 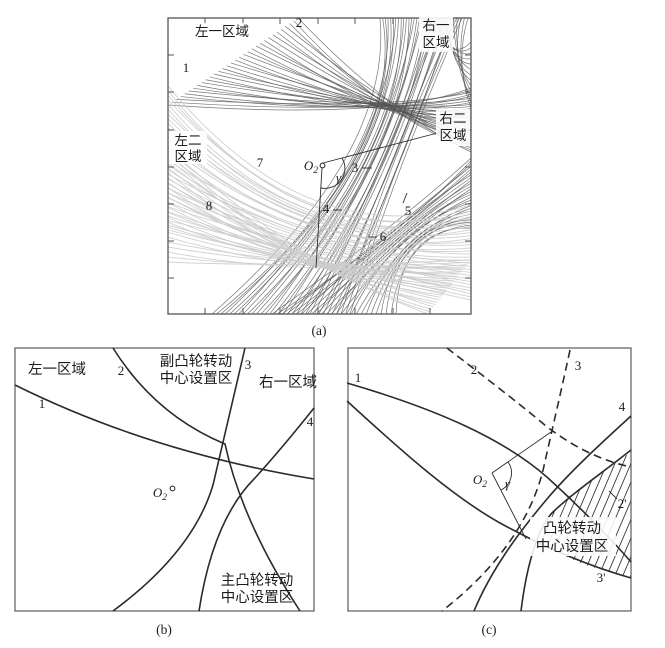 What do you see at coordinates (613, 495) in the screenshot?
I see `label-2-prime-tick` at bounding box center [613, 495].